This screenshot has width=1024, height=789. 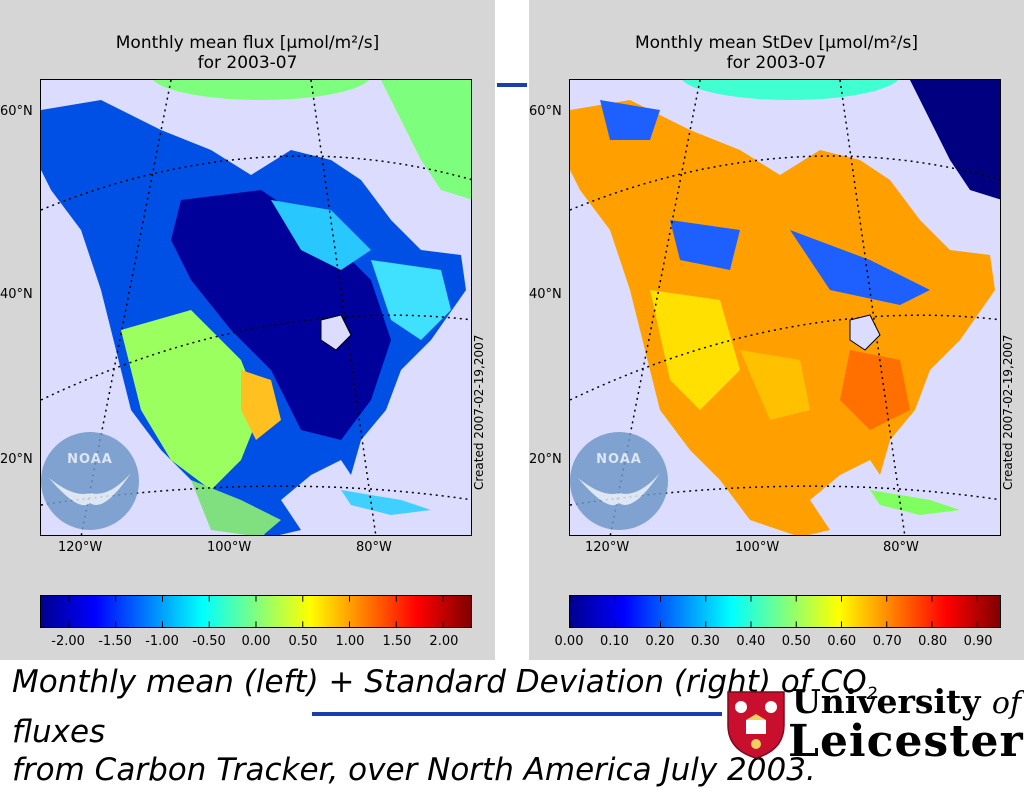 What do you see at coordinates (209, 641) in the screenshot?
I see `colorbar-tick-label: -0.50` at bounding box center [209, 641].